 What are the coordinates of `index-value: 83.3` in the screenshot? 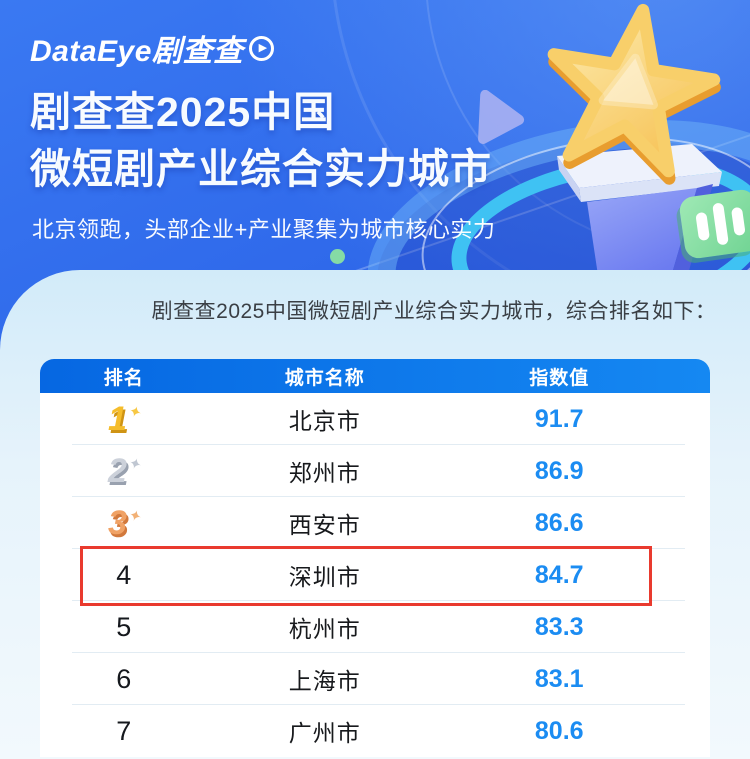 It's located at (559, 626).